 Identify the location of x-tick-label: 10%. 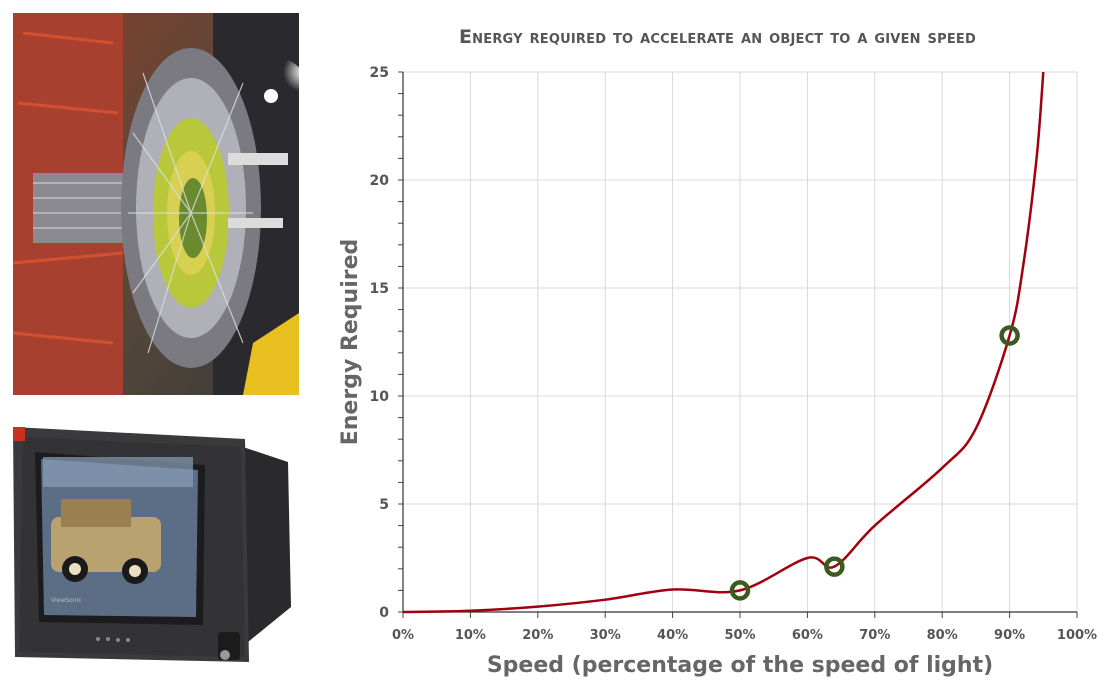
(470, 635).